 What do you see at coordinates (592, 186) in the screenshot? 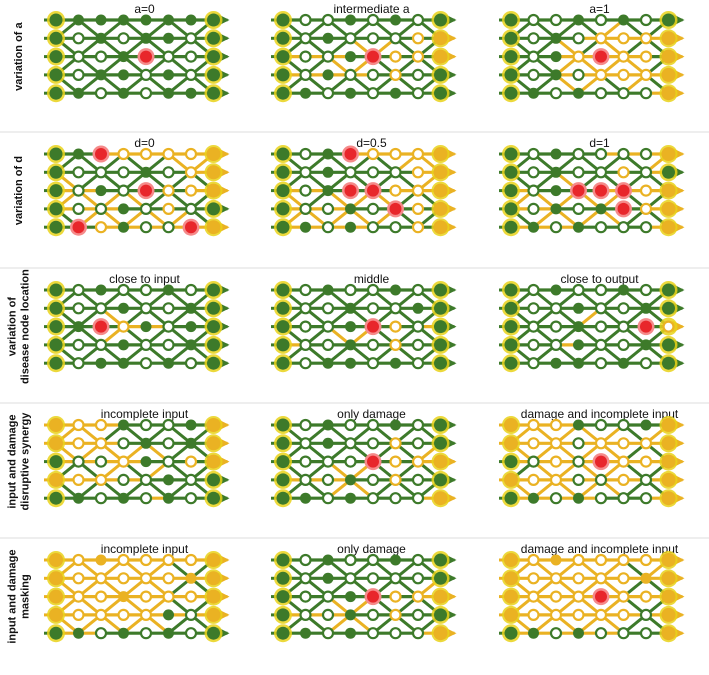
I see `panel-r2-c3: d=1` at bounding box center [592, 186].